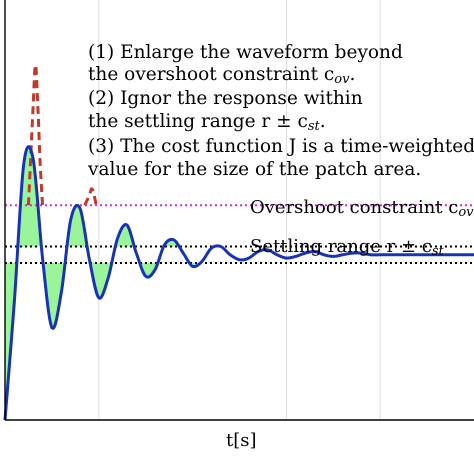  Describe the element at coordinates (362, 208) in the screenshot. I see `overshoot-label: Overshoot constraint cov` at that location.